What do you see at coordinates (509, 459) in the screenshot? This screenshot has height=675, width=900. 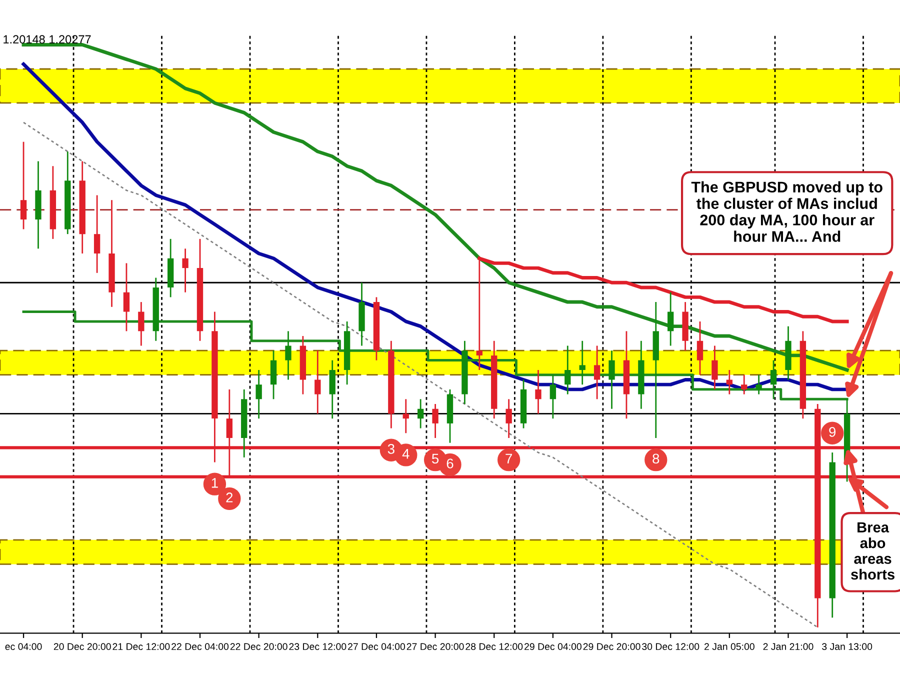 I see `text: 7` at bounding box center [509, 459].